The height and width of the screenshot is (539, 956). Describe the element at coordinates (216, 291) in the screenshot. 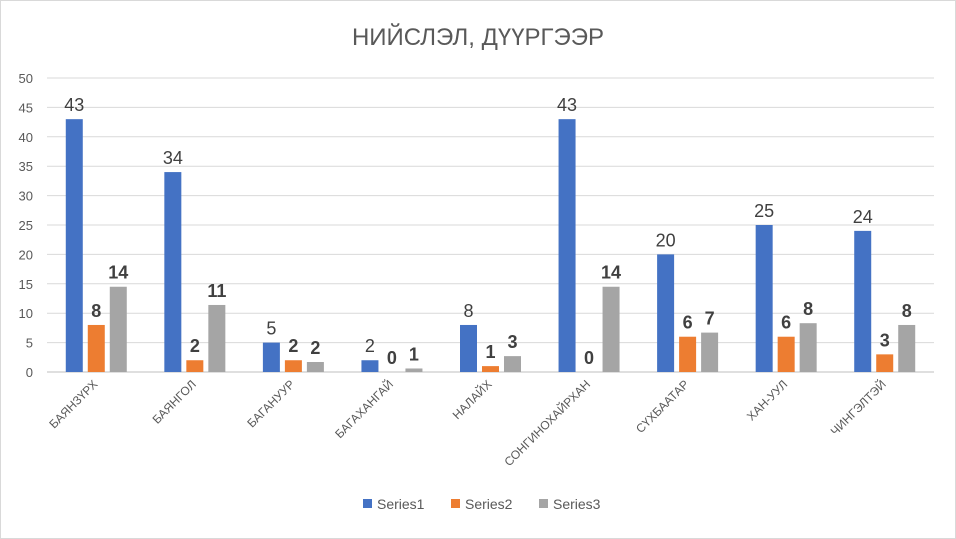

I see `data-label: 11` at that location.